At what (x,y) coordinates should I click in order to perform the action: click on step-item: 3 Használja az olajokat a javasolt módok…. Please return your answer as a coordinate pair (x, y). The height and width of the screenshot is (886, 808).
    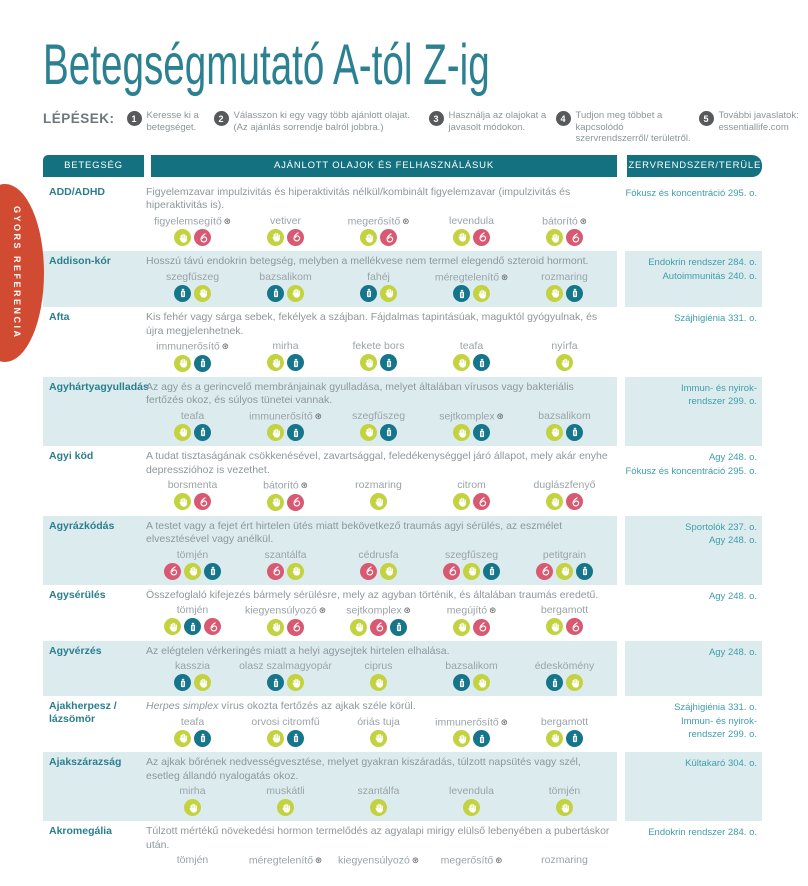
    Looking at the image, I should click on (488, 121).